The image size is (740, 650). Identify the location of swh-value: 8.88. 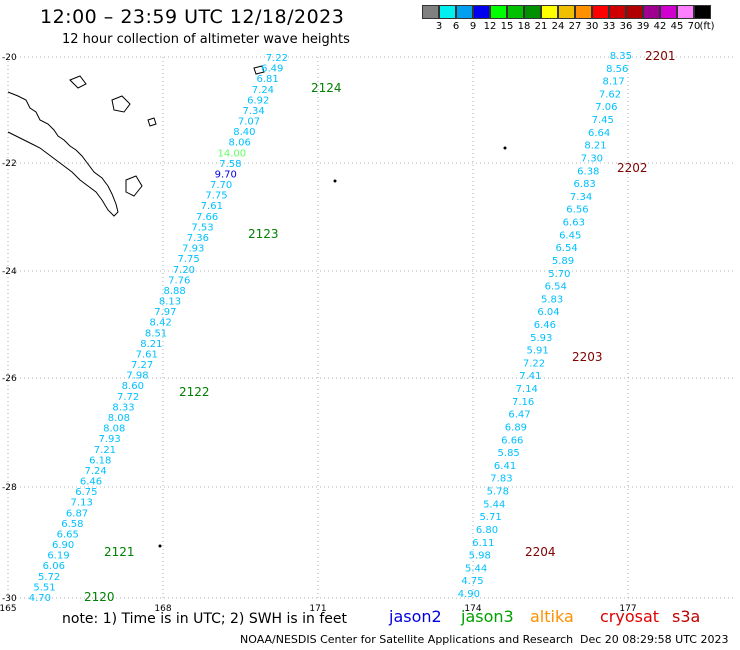
(174, 291).